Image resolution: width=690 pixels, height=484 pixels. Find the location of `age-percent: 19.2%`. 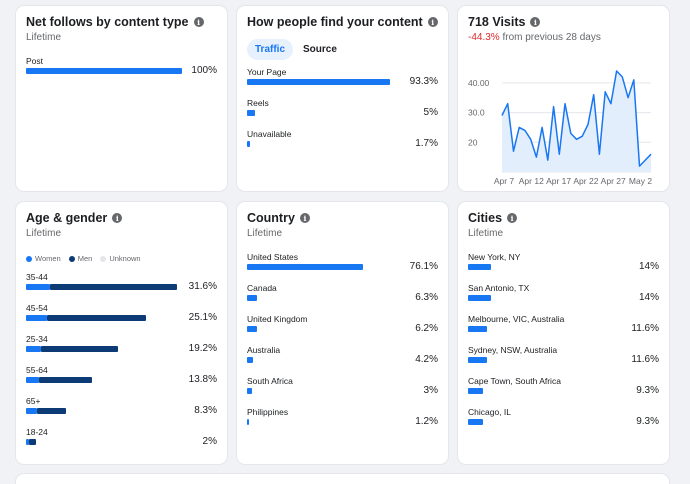

age-percent: 19.2% is located at coordinates (202, 348).